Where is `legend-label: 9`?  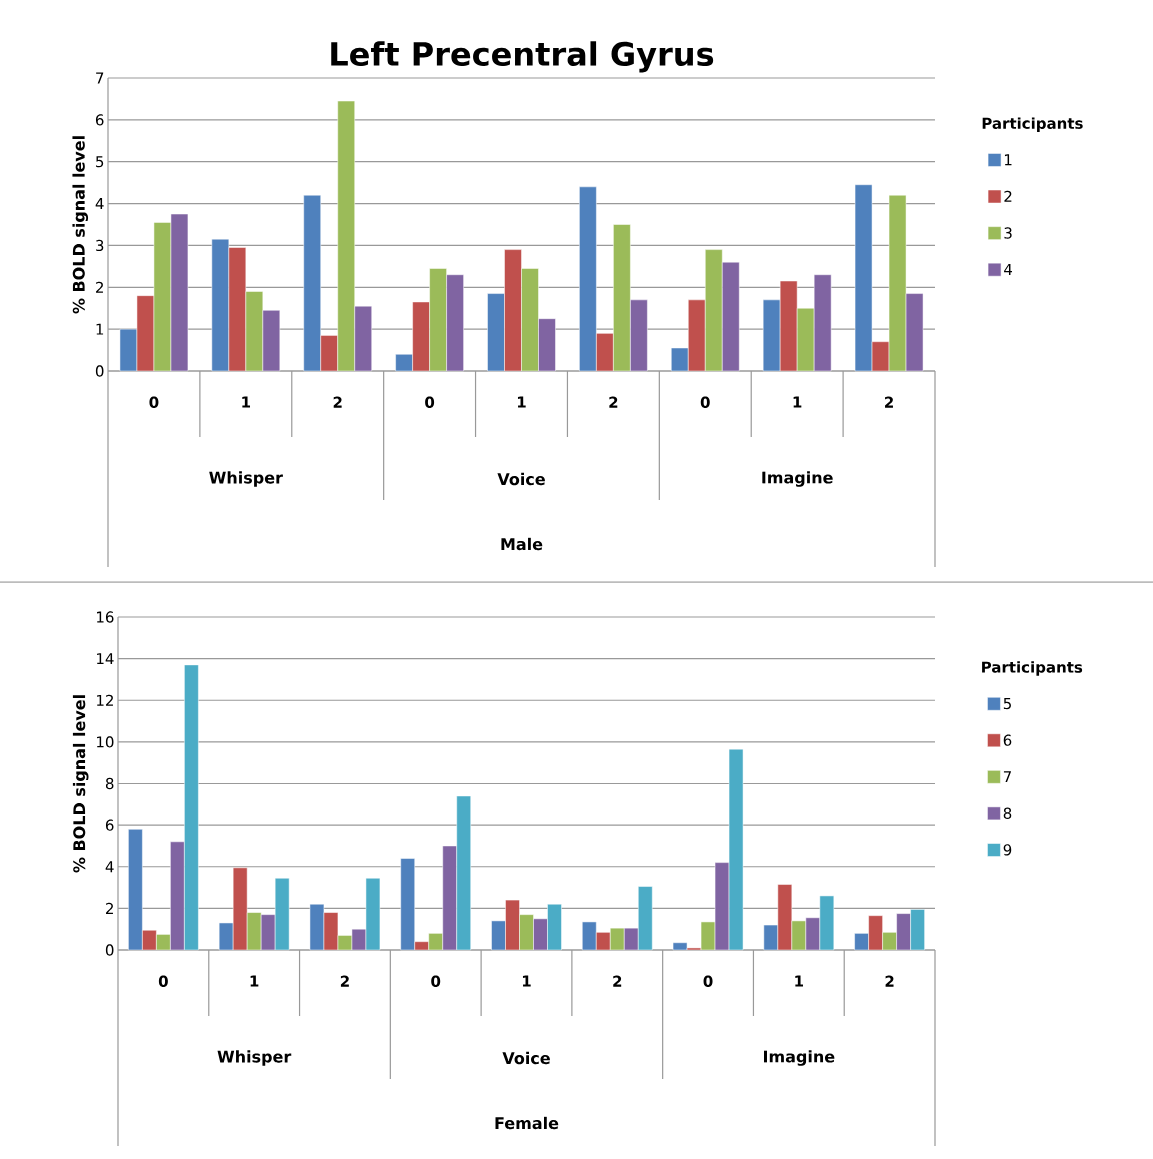
legend-label: 9 is located at coordinates (1007, 850).